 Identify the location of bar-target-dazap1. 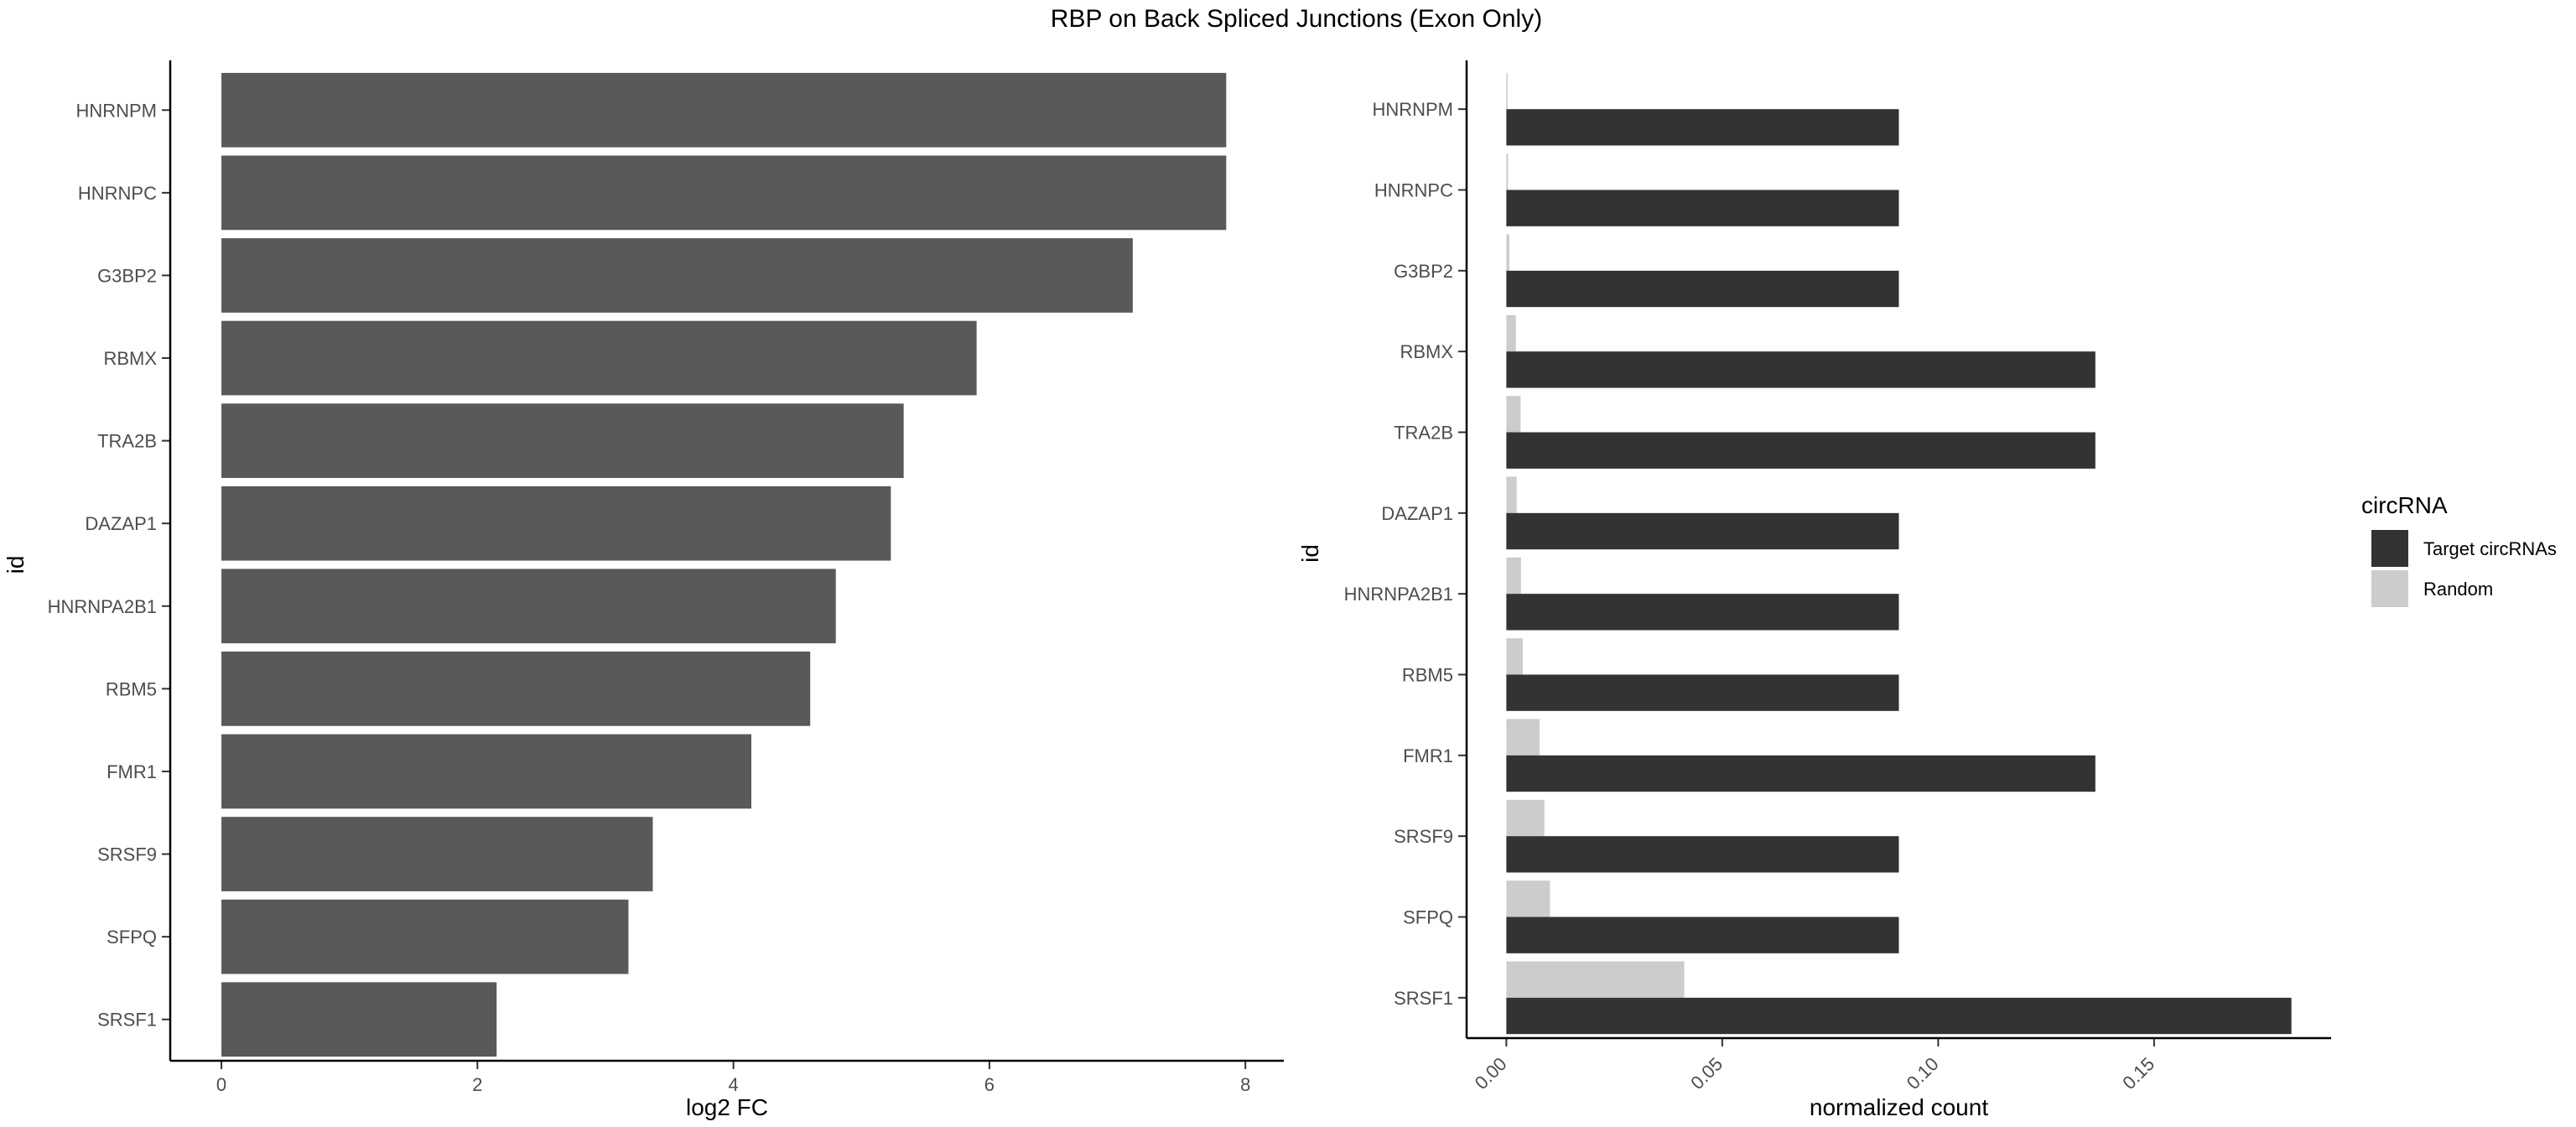
(1702, 531).